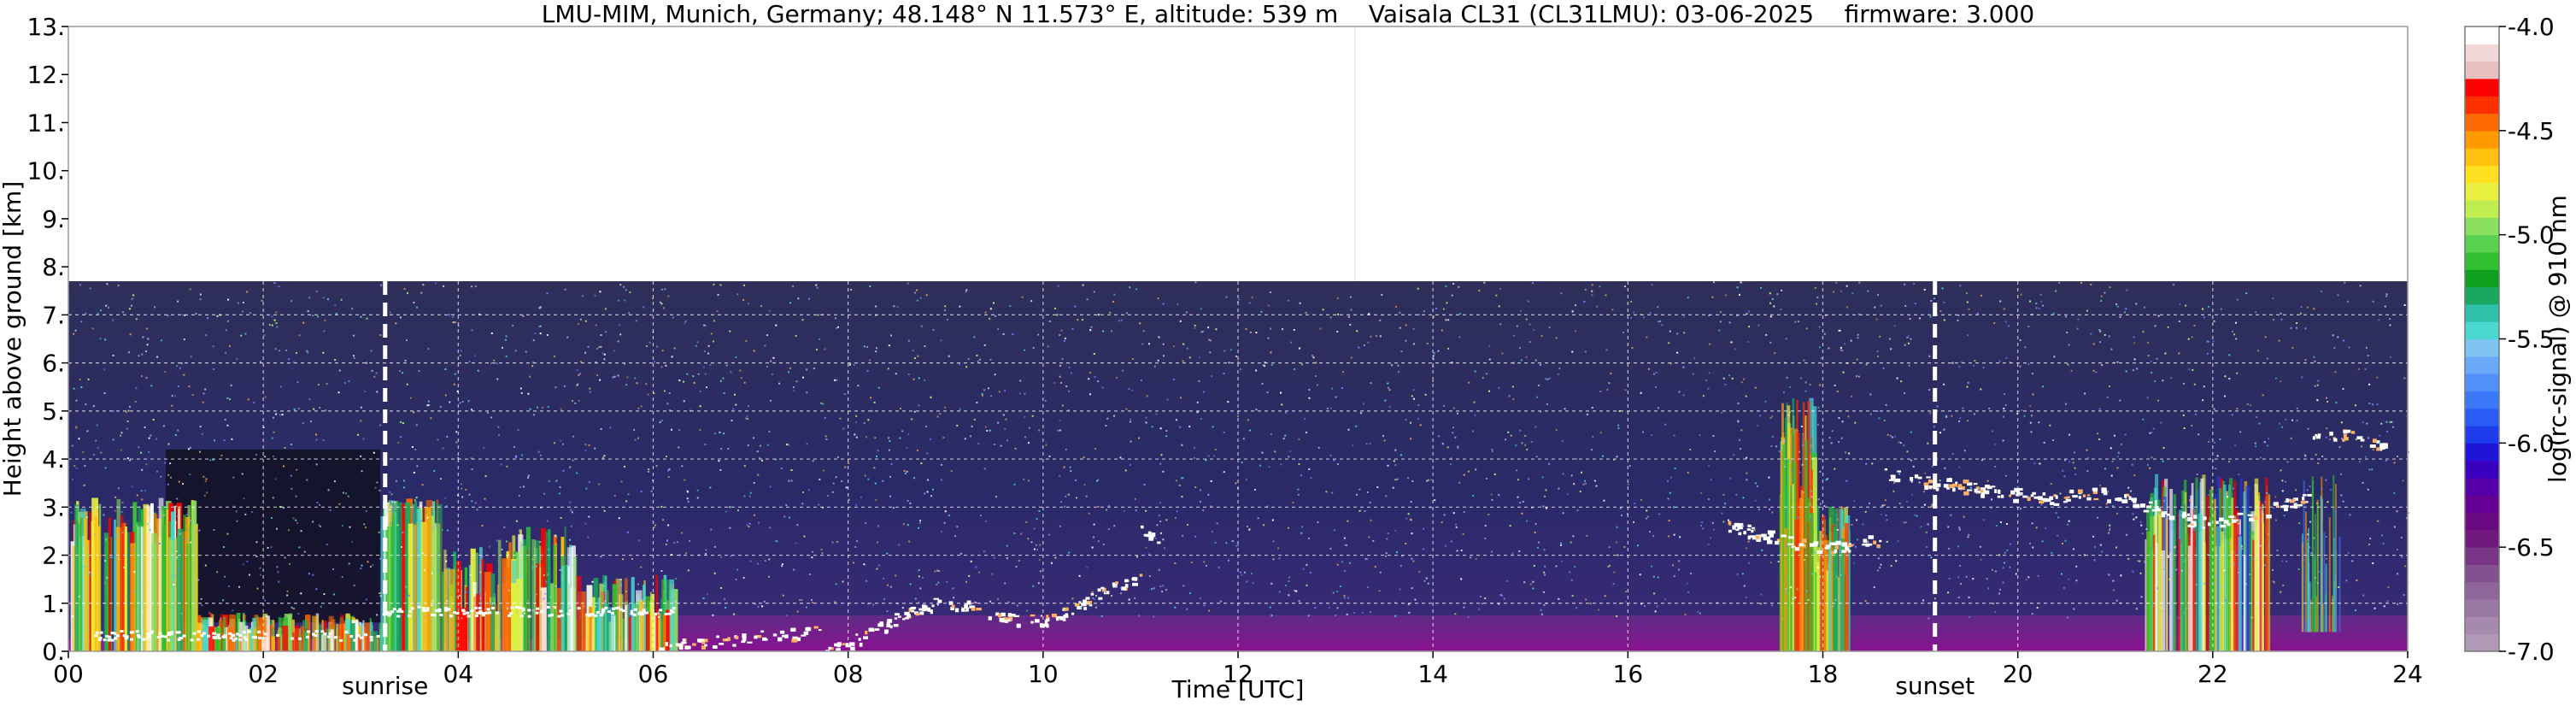  What do you see at coordinates (273, 536) in the screenshot?
I see `clear-air-patch` at bounding box center [273, 536].